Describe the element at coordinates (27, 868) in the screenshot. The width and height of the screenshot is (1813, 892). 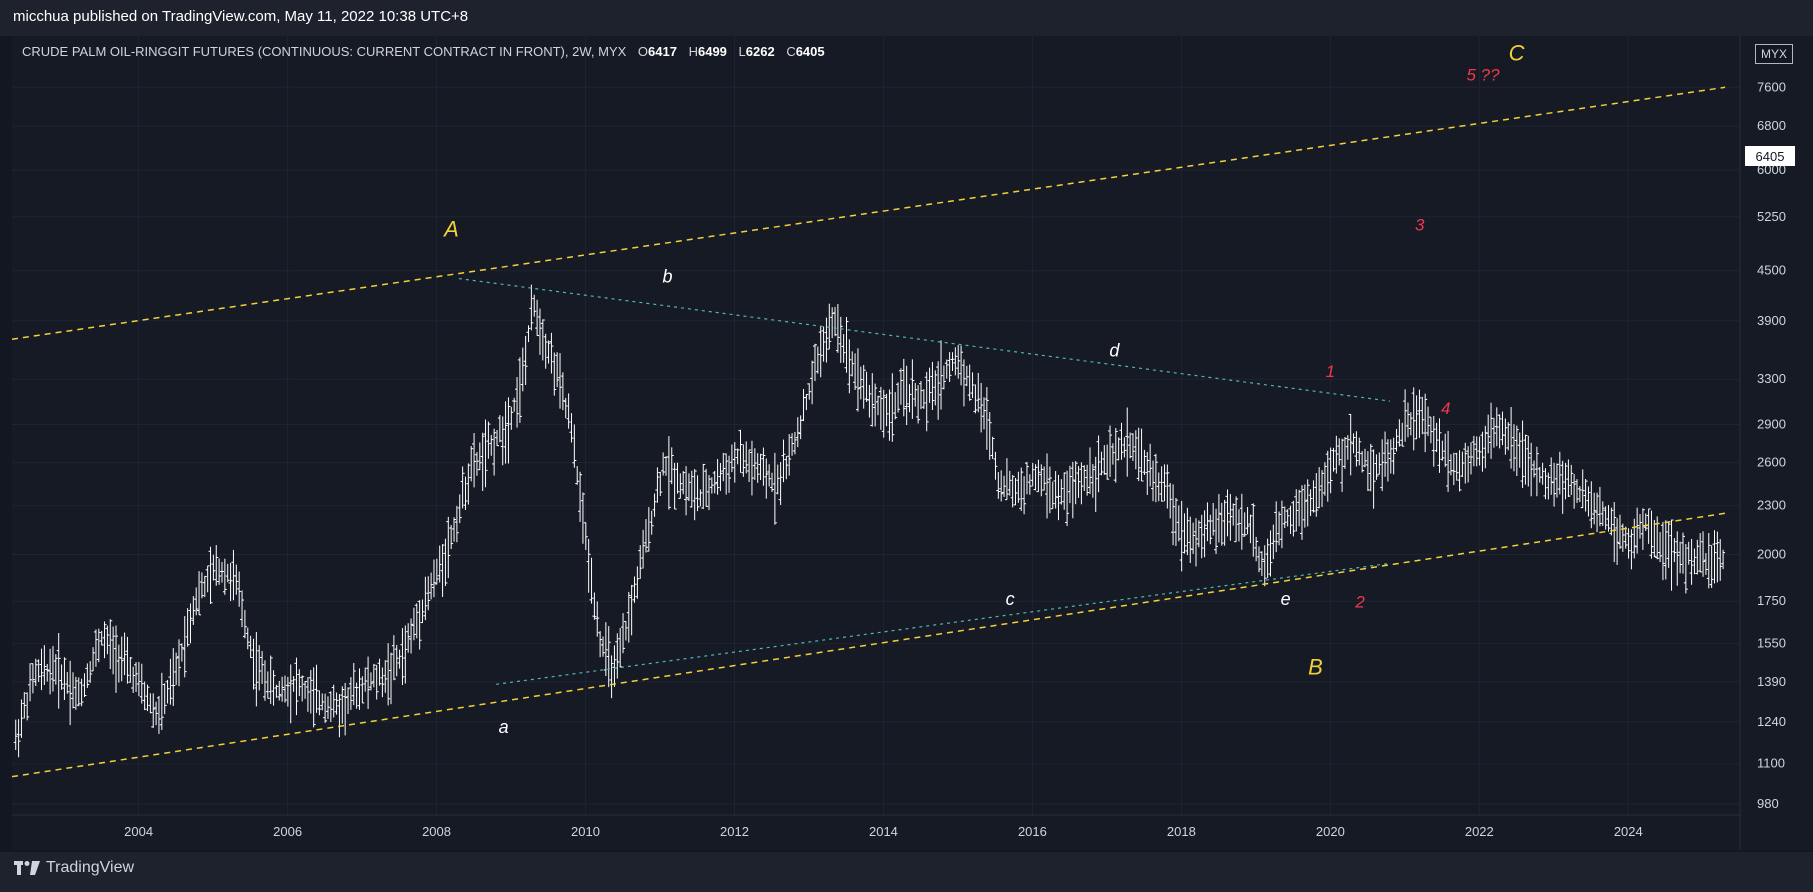
I see `tradingview-logo-icon` at that location.